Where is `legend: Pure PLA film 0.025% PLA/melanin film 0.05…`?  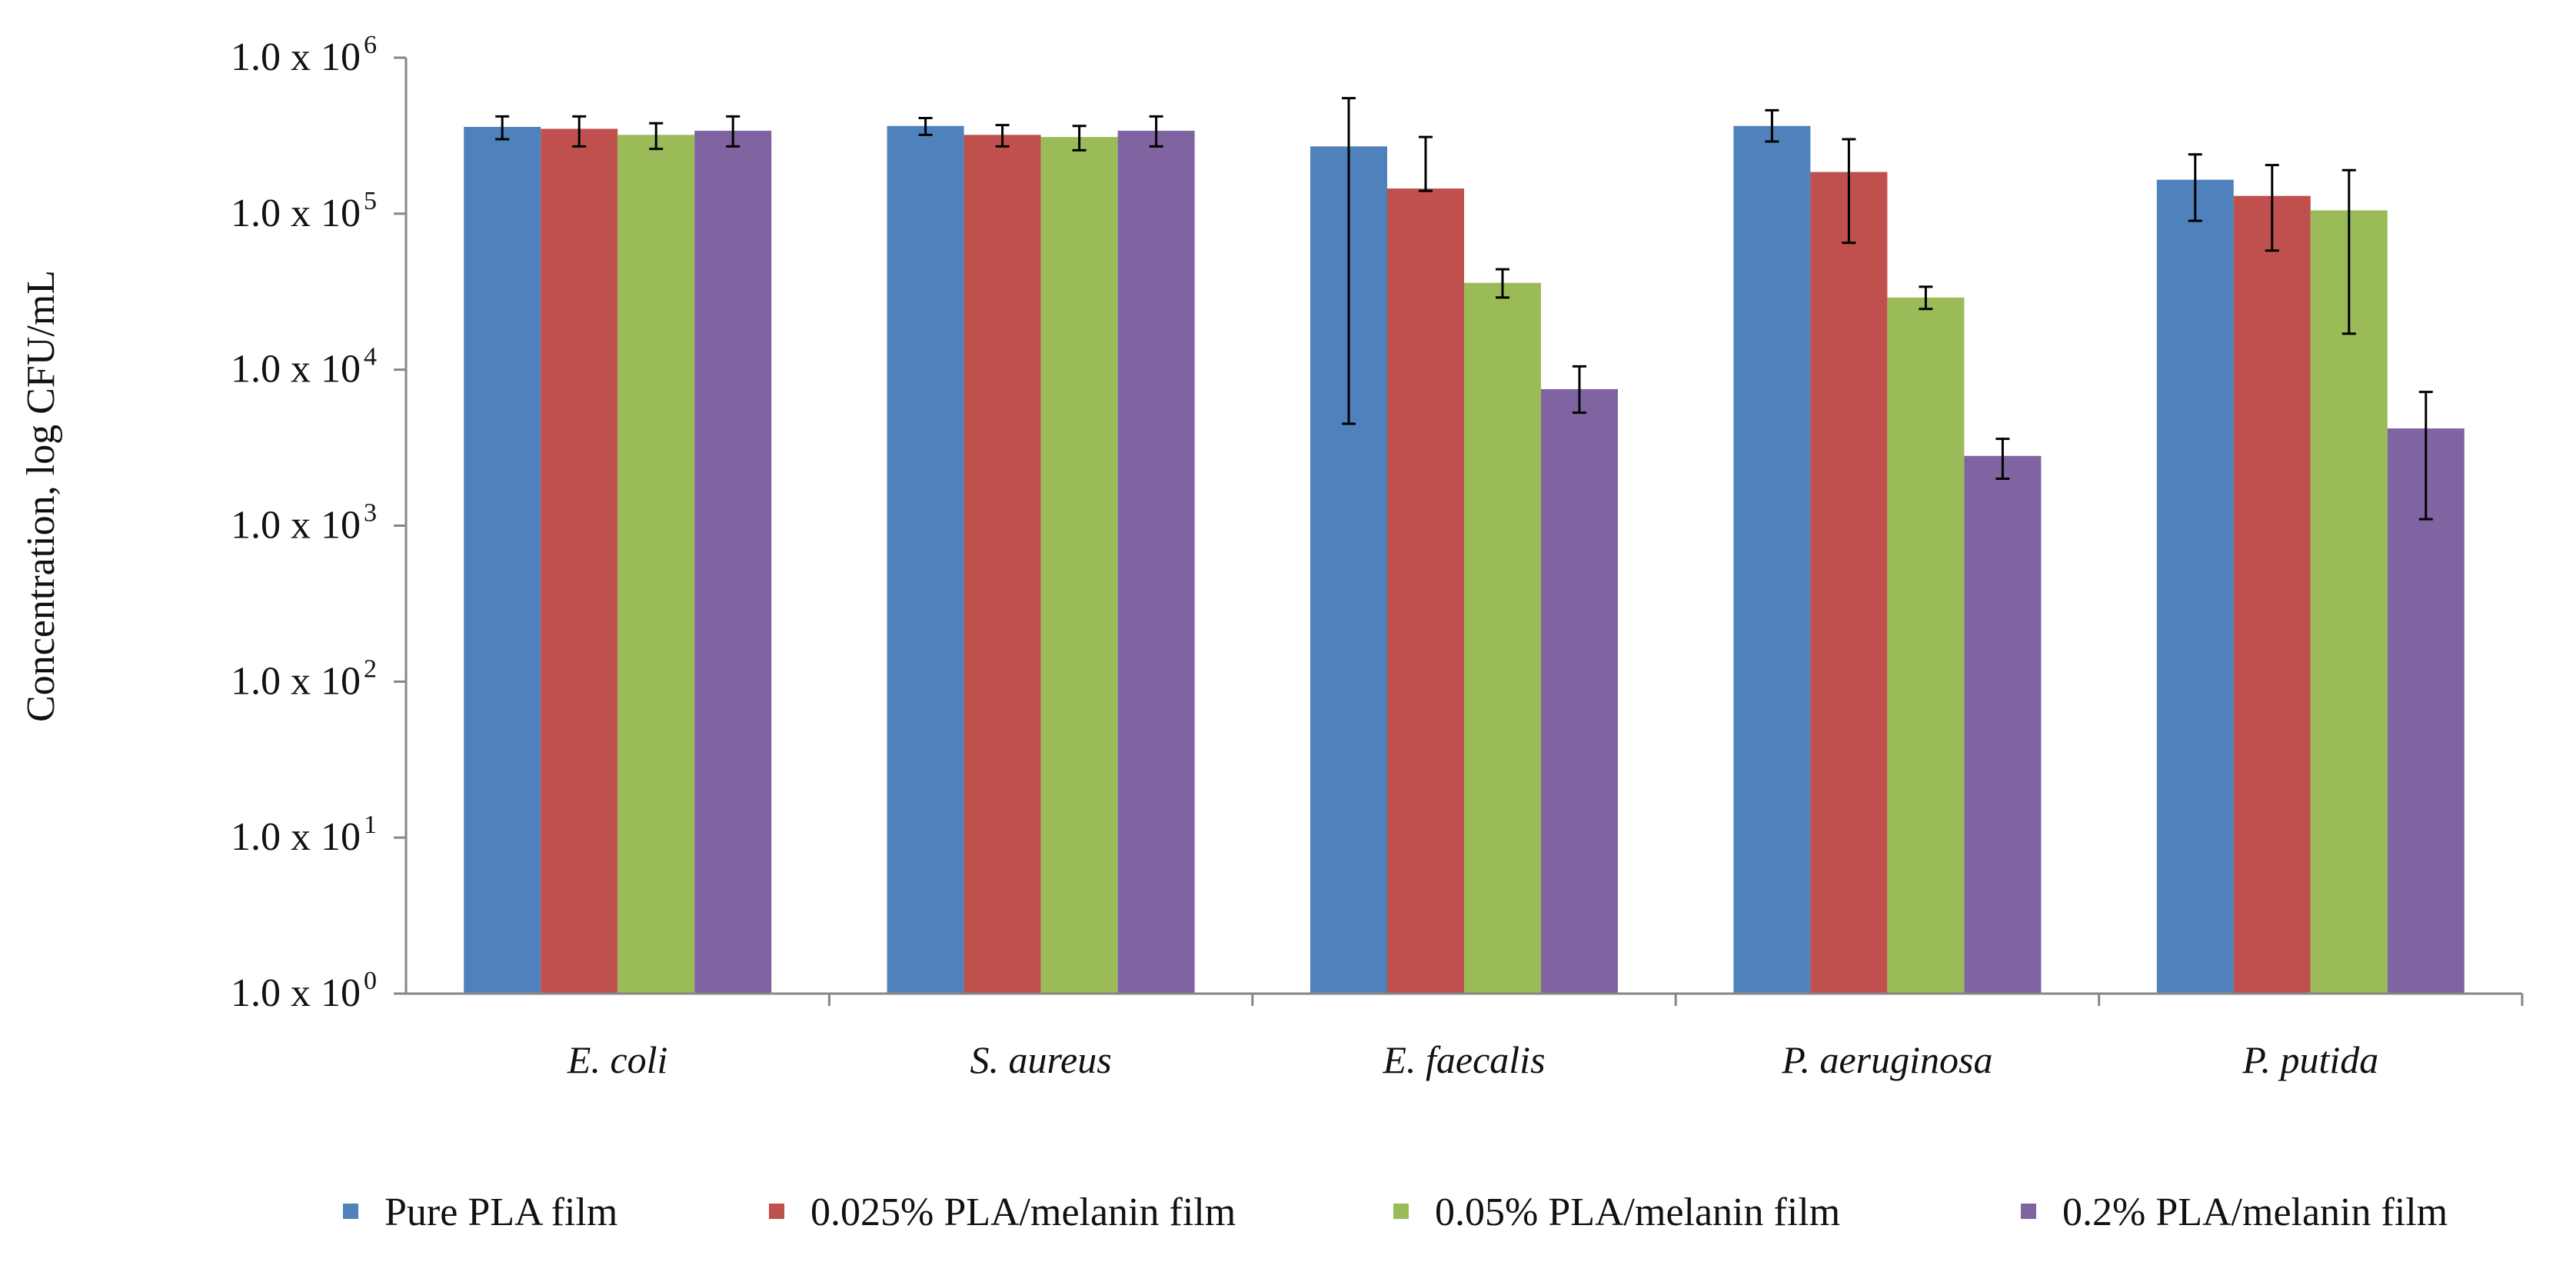 legend: Pure PLA film 0.025% PLA/melanin film 0.05… is located at coordinates (1395, 1212).